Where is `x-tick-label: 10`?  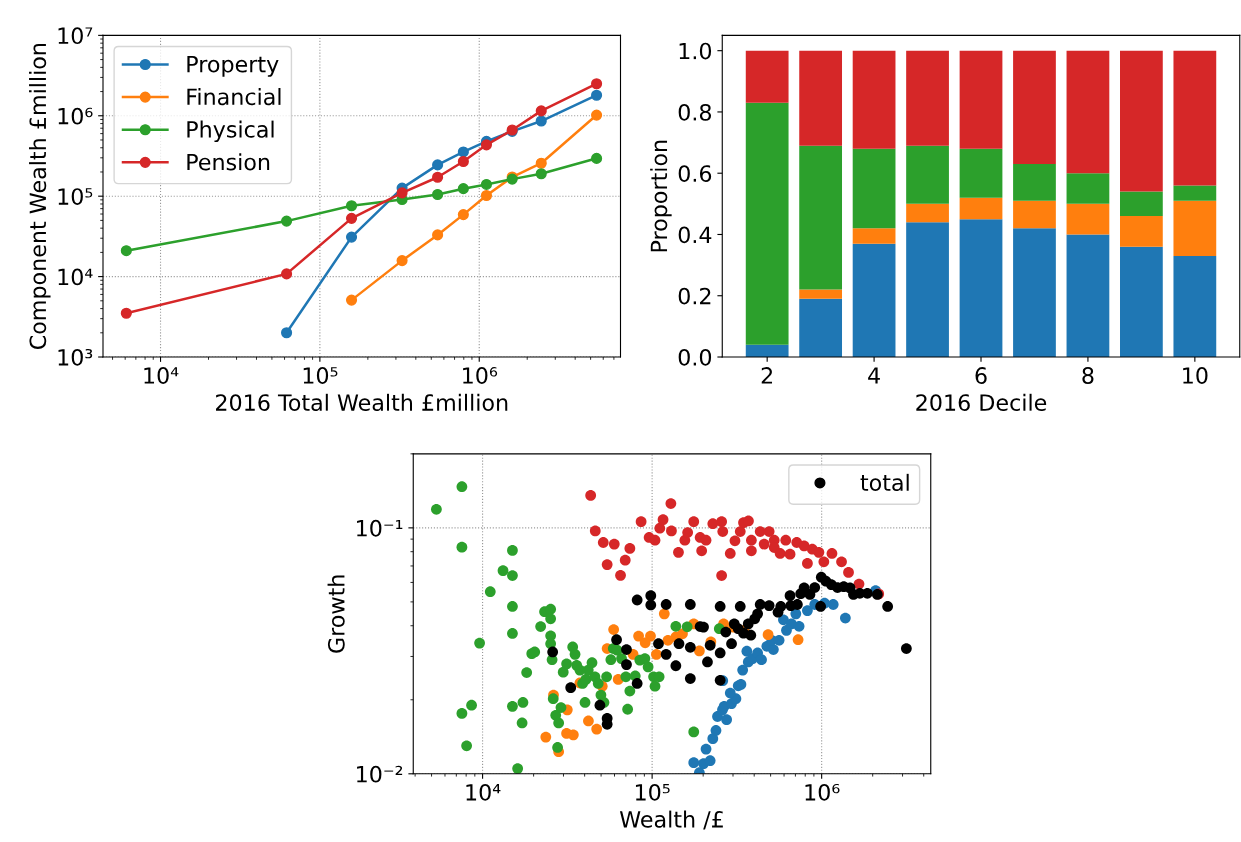 x-tick-label: 10 is located at coordinates (1195, 375).